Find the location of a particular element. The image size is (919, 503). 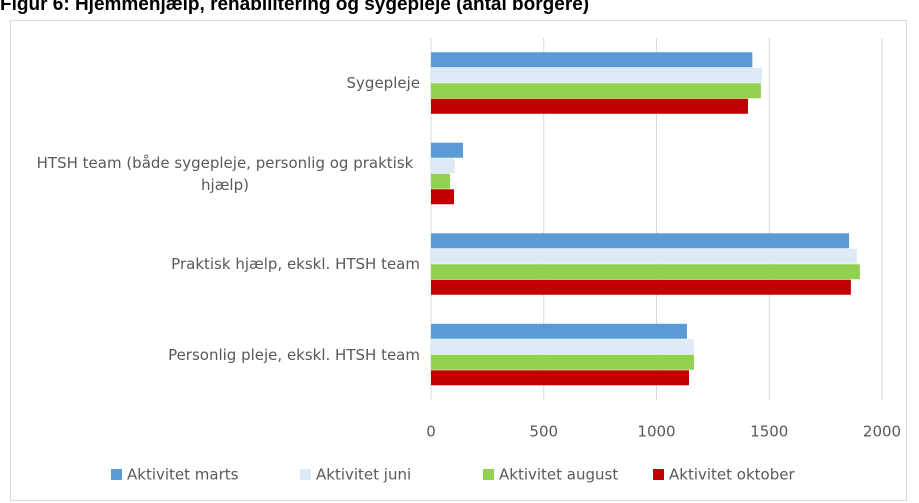

legend-label: Aktivitet oktober is located at coordinates (732, 475).